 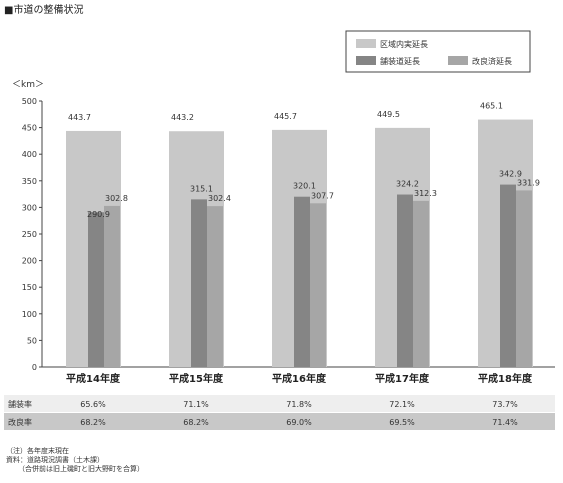 What do you see at coordinates (29, 314) in the screenshot?
I see `y-tick-label: 100` at bounding box center [29, 314].